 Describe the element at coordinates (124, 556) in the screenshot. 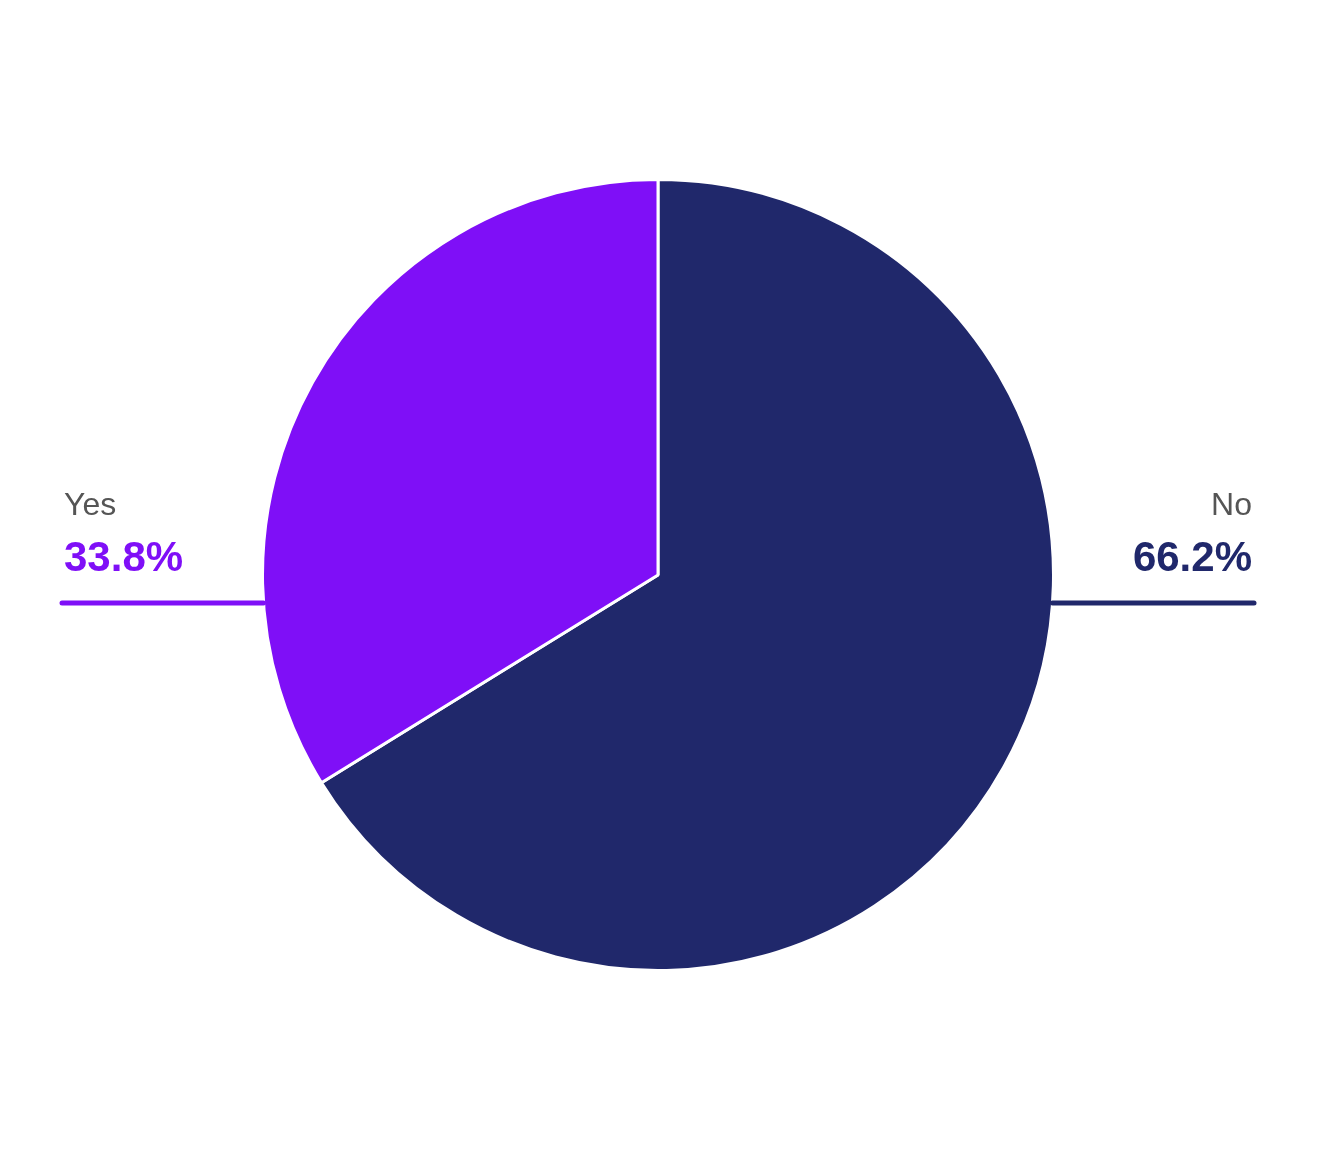

I see `data-label: 33.8%` at that location.